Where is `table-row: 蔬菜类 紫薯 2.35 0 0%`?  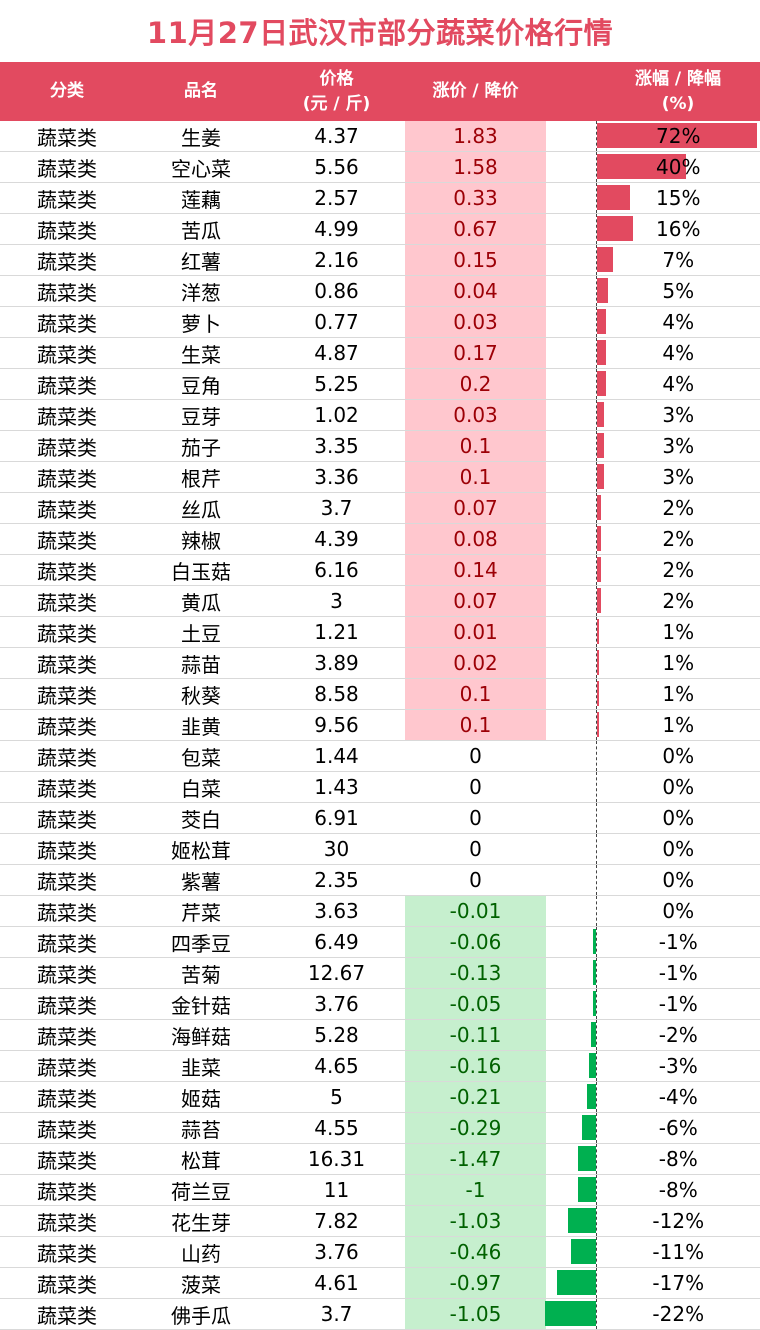
table-row: 蔬菜类 紫薯 2.35 0 0% is located at coordinates (380, 880).